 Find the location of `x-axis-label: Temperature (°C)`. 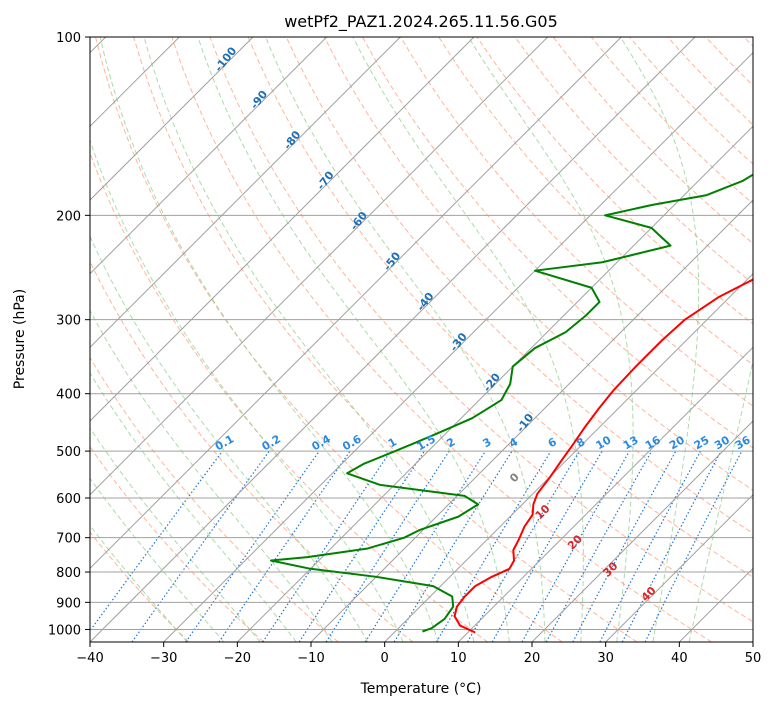

x-axis-label: Temperature (°C) is located at coordinates (421, 689).